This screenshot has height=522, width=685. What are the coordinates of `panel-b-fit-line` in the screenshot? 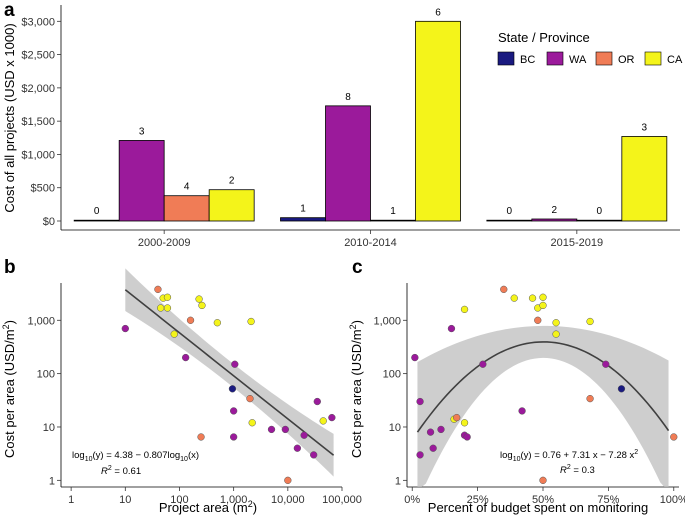 It's located at (229, 372).